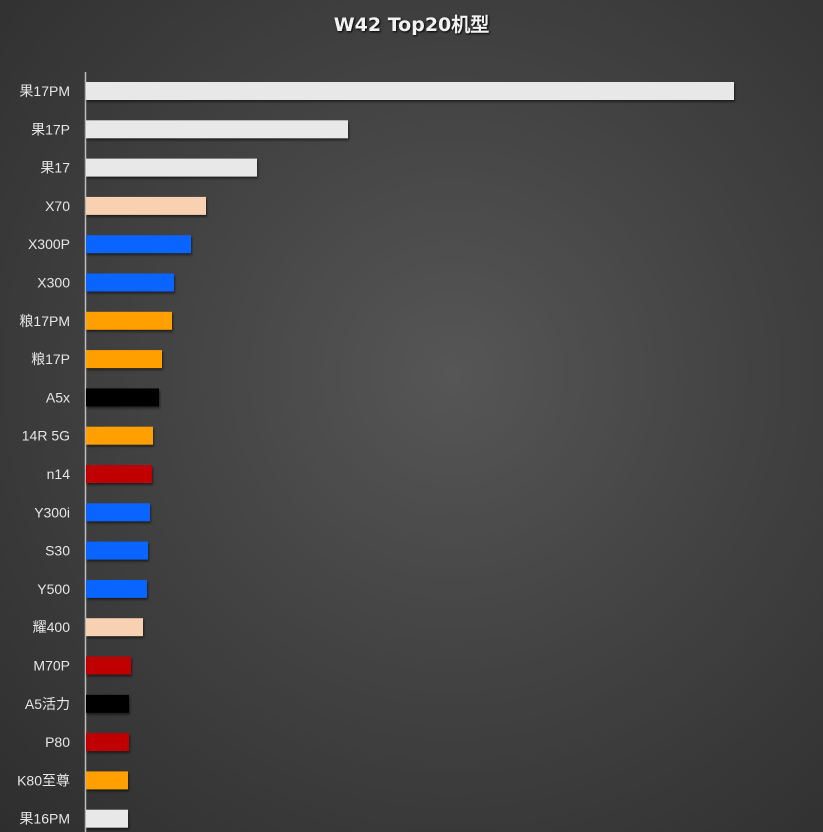 Image resolution: width=823 pixels, height=832 pixels. Describe the element at coordinates (49, 244) in the screenshot. I see `category-label: X300P` at that location.